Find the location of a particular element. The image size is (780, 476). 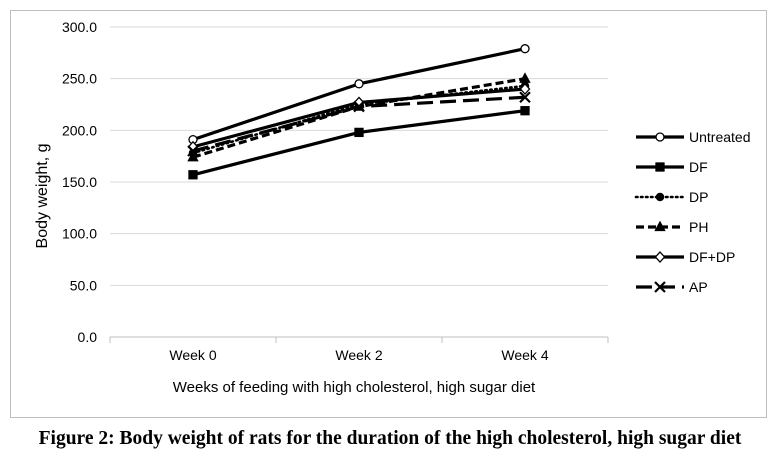

y-tick-label: 150.0 is located at coordinates (79, 182).